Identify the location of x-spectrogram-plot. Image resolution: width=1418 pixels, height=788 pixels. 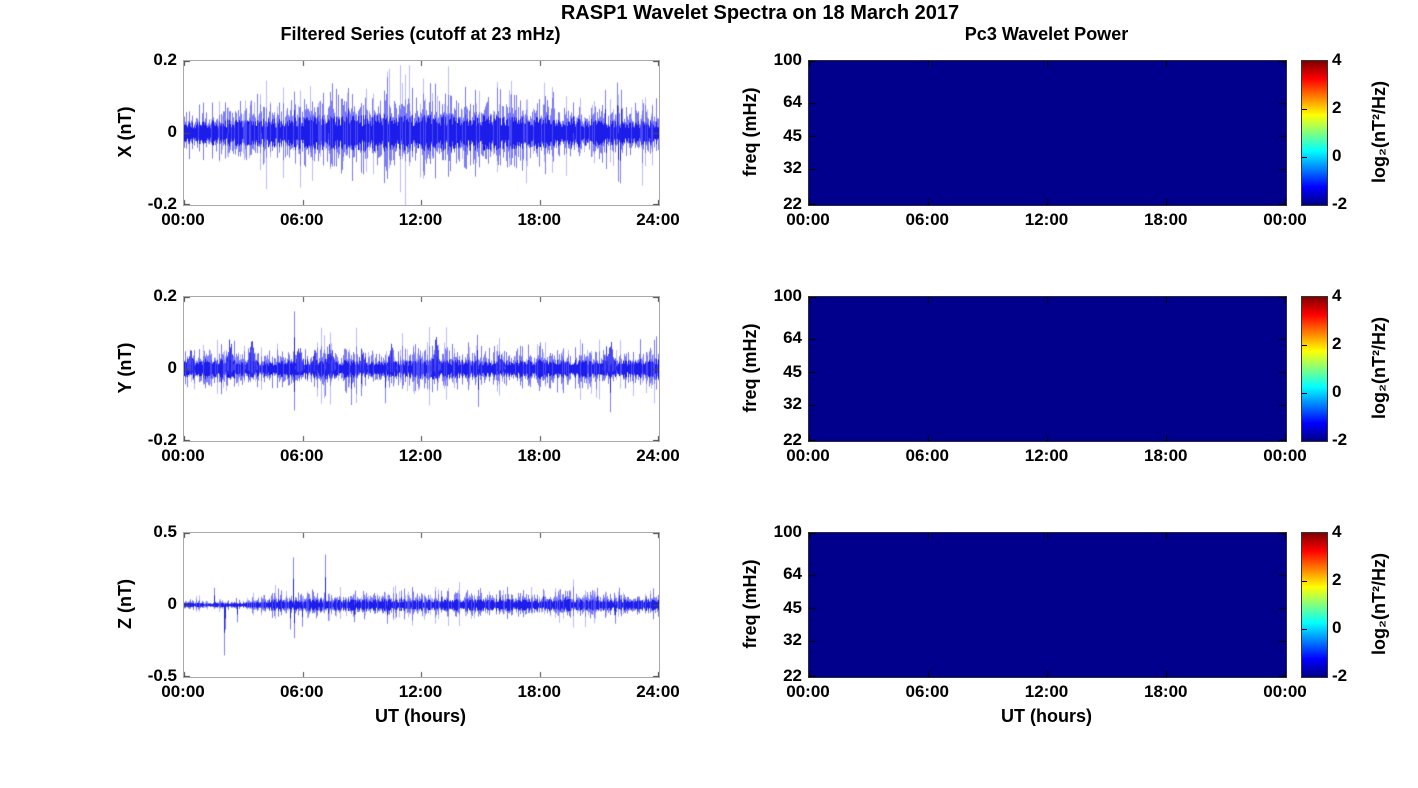
(1047, 133).